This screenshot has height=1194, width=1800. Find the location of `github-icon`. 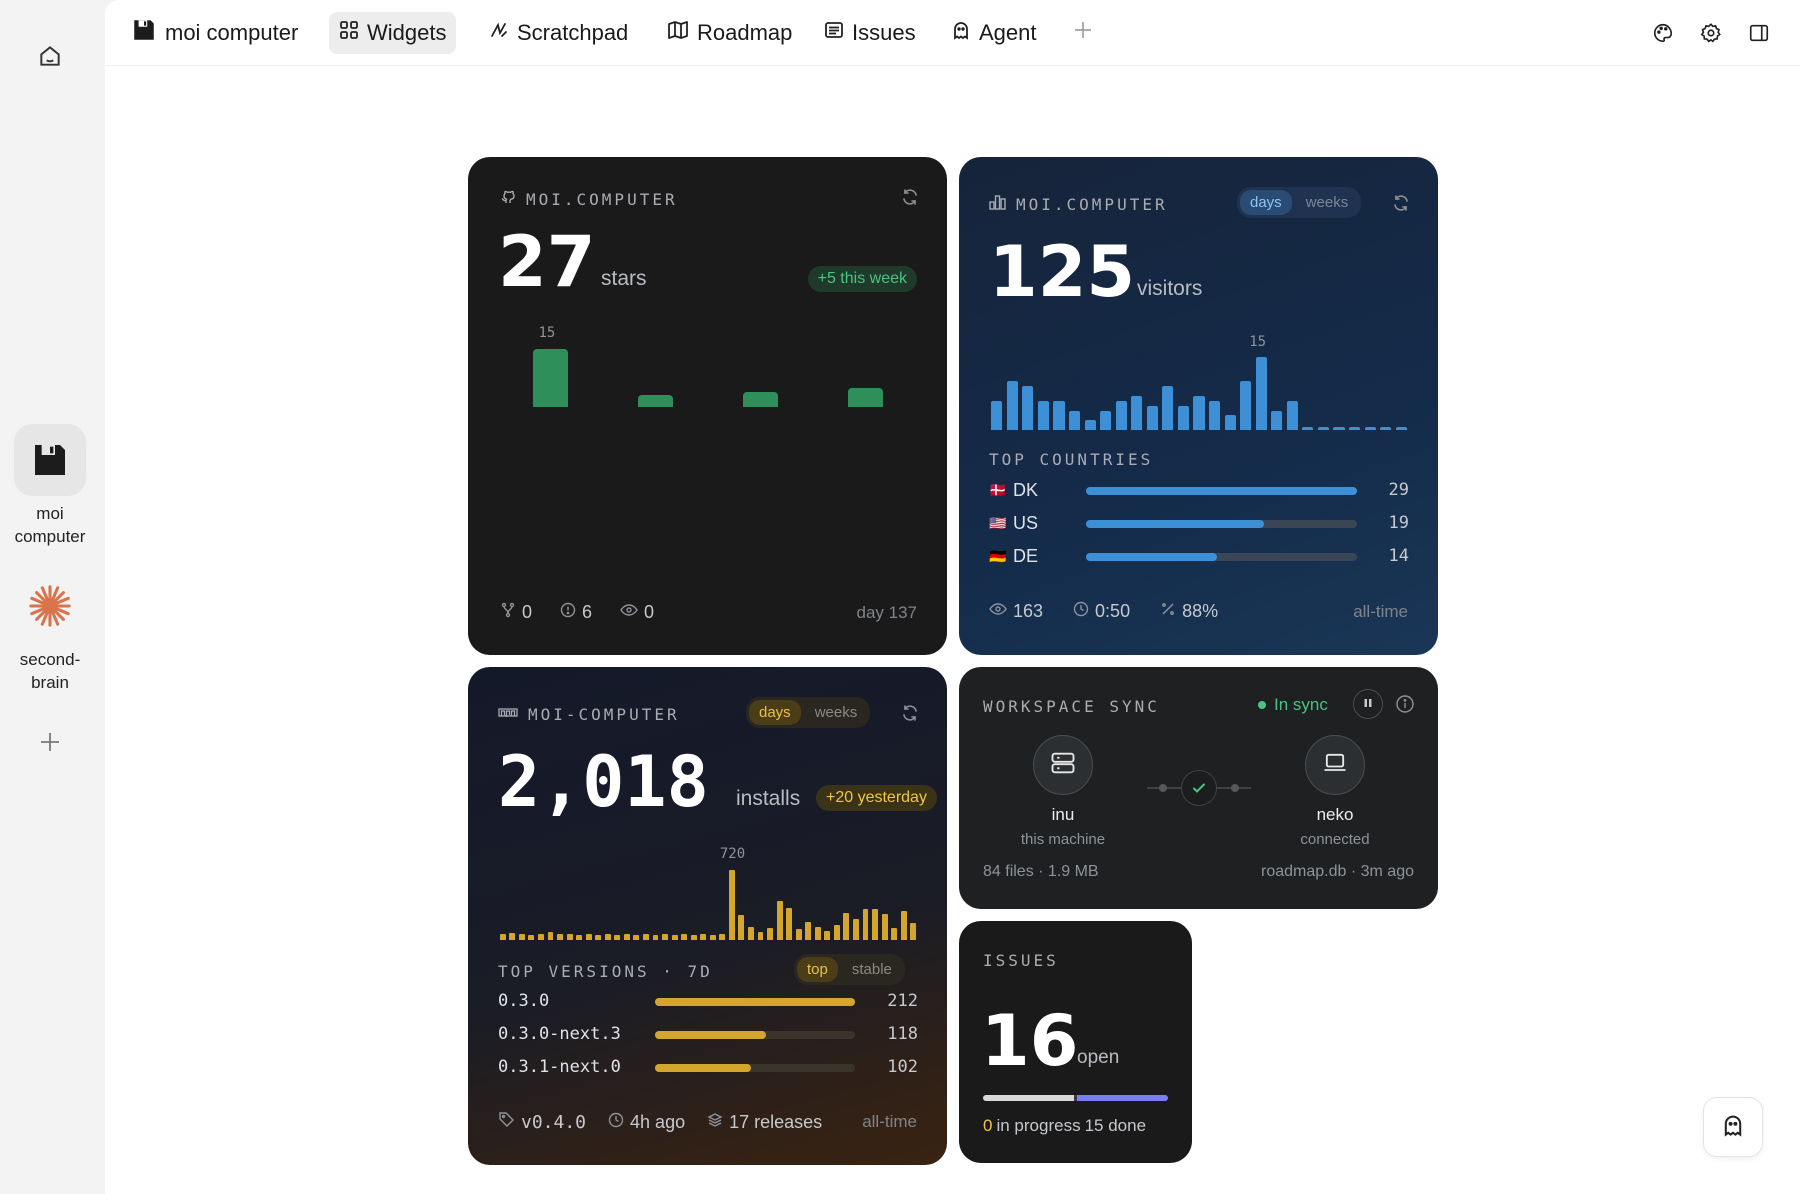

github-icon is located at coordinates (508, 199).